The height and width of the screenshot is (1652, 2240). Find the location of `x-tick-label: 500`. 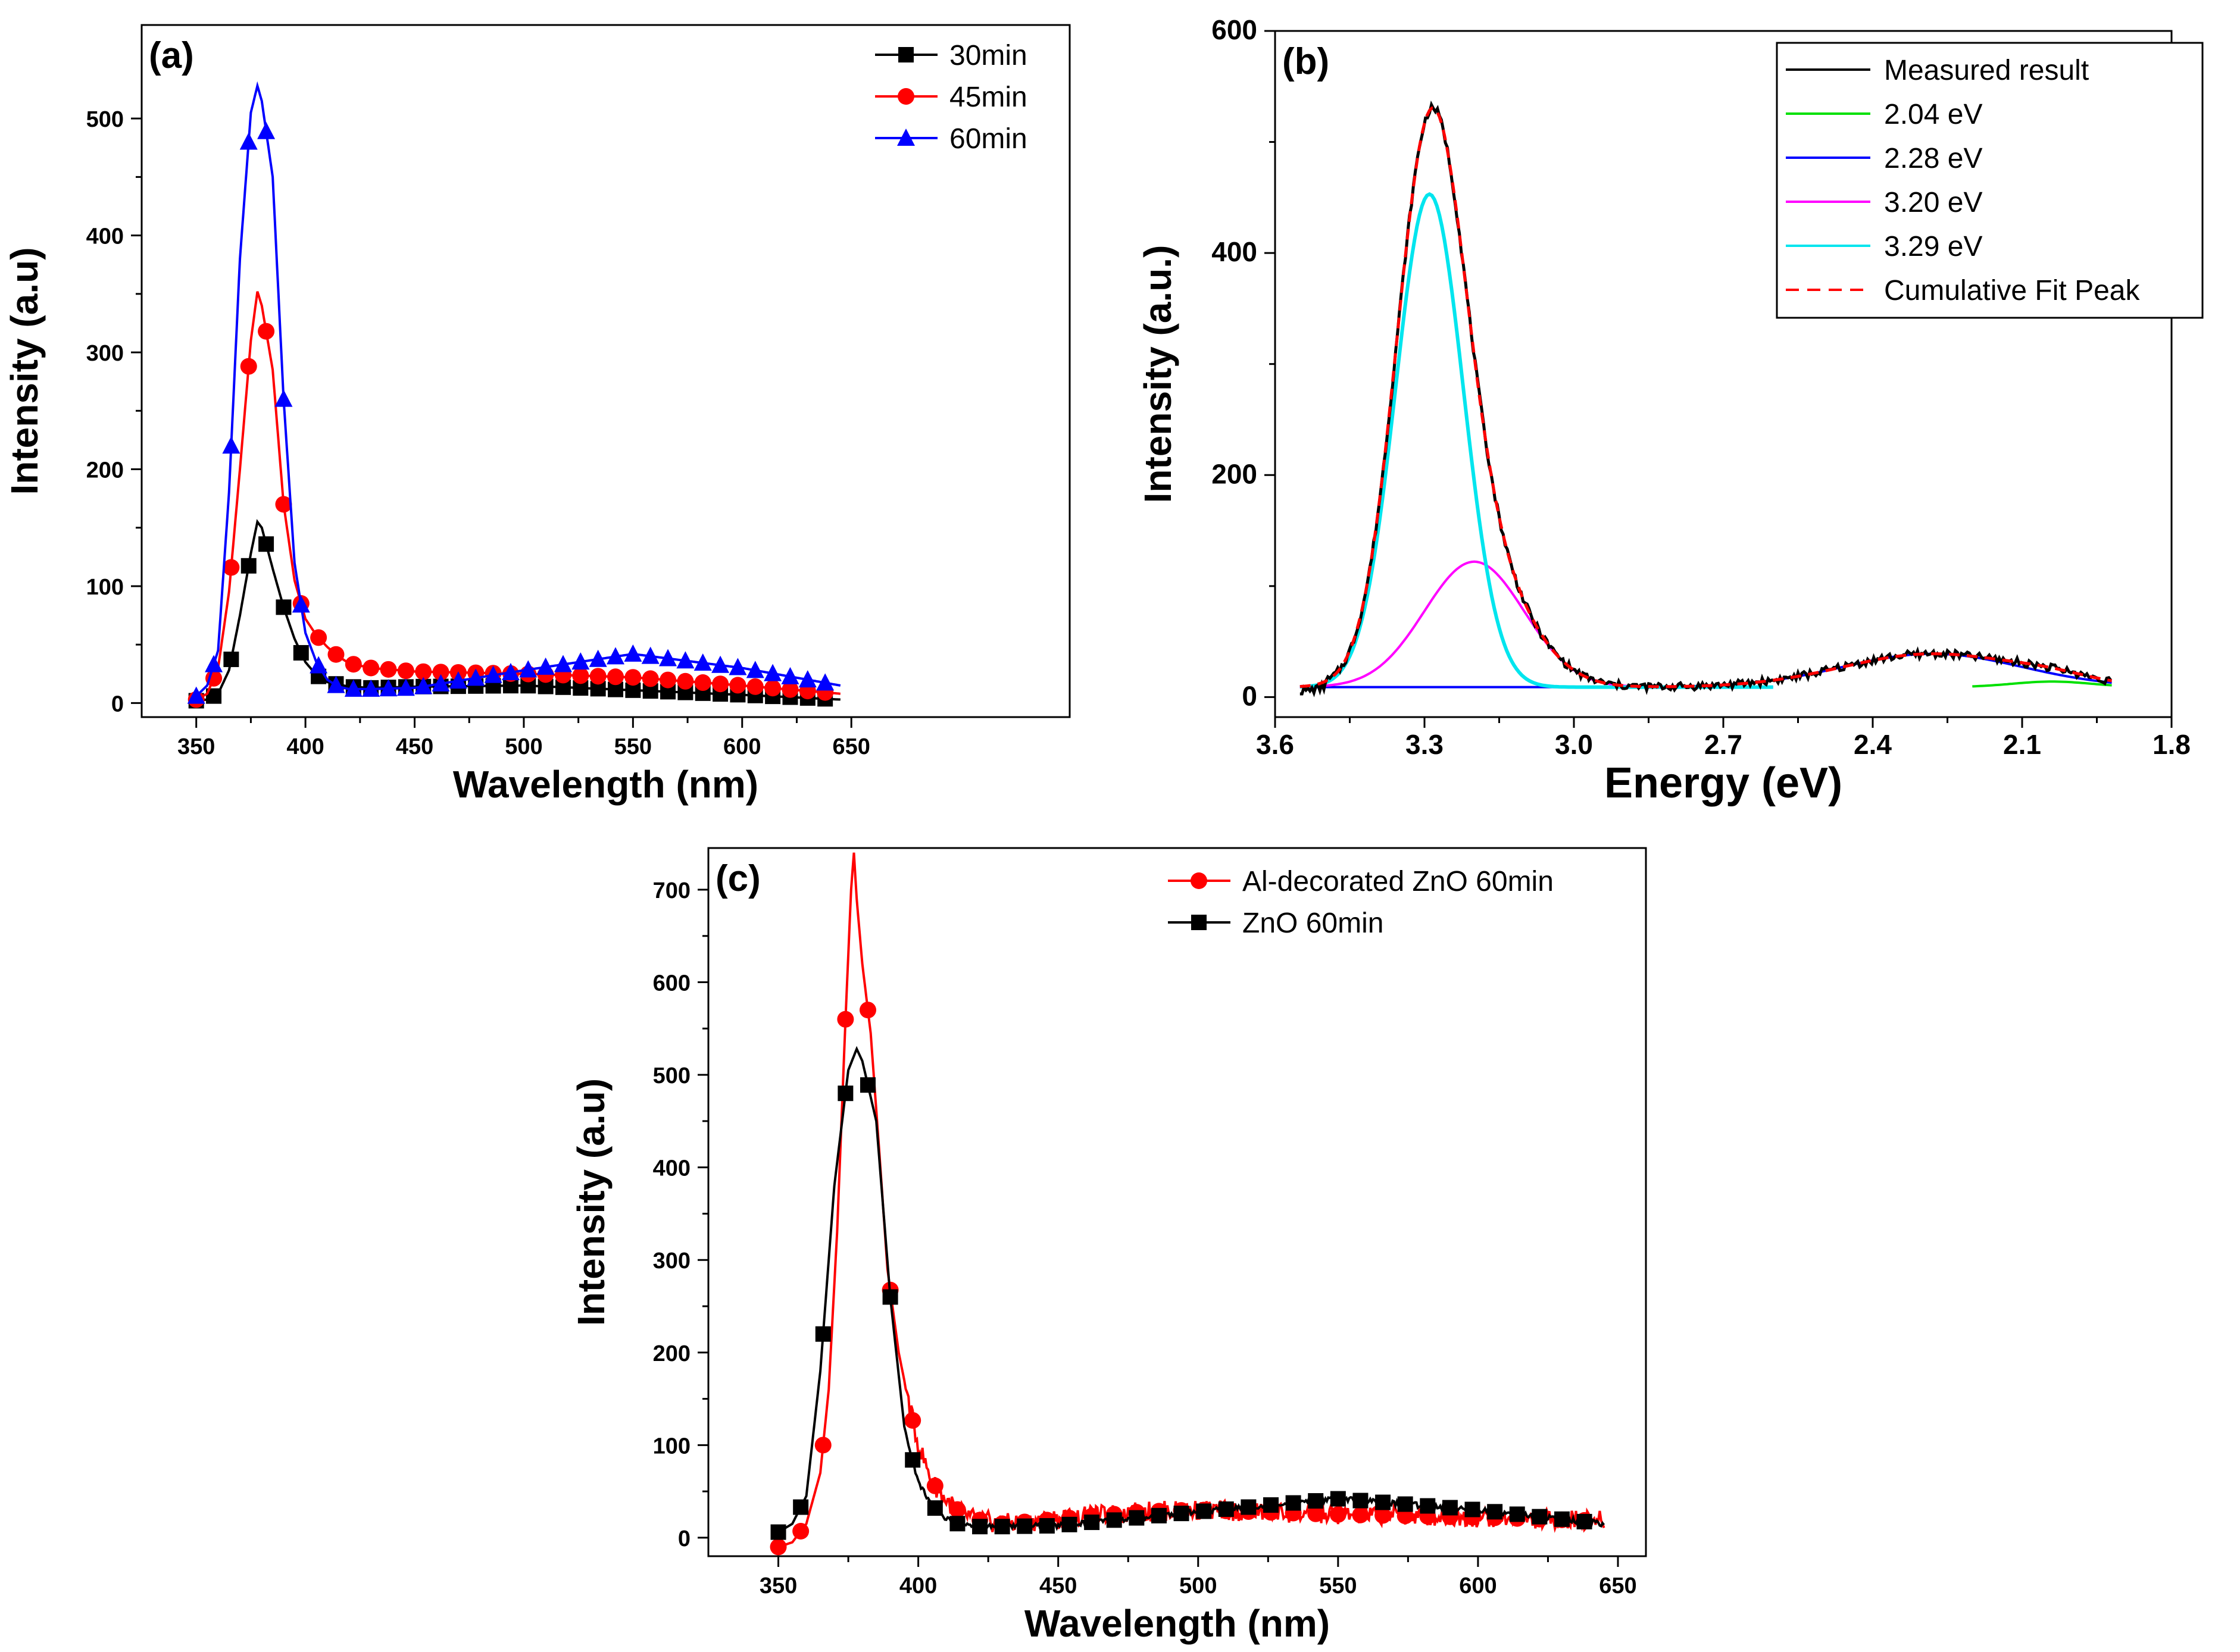

x-tick-label: 500 is located at coordinates (523, 746).